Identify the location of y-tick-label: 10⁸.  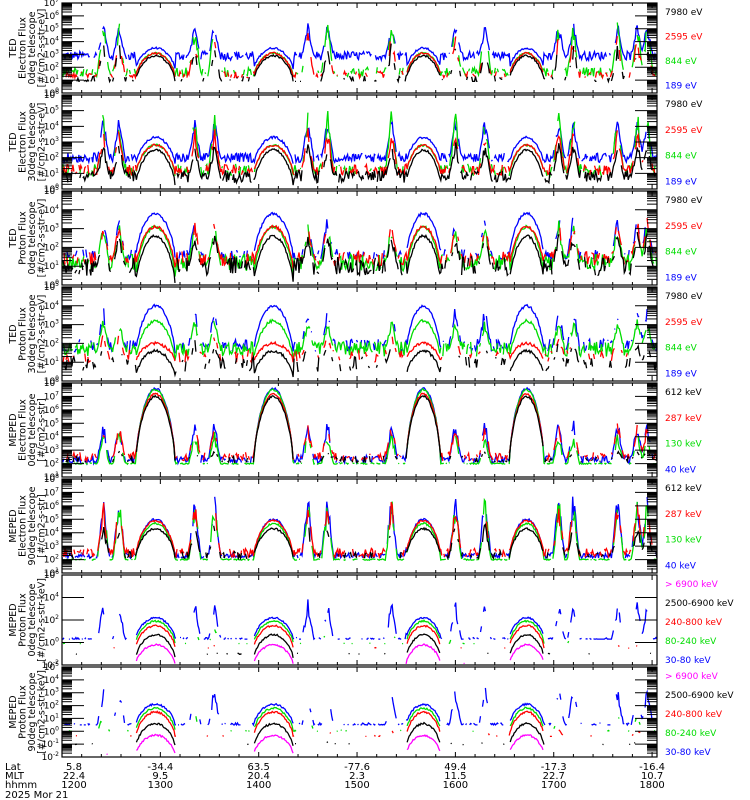
(51, 479).